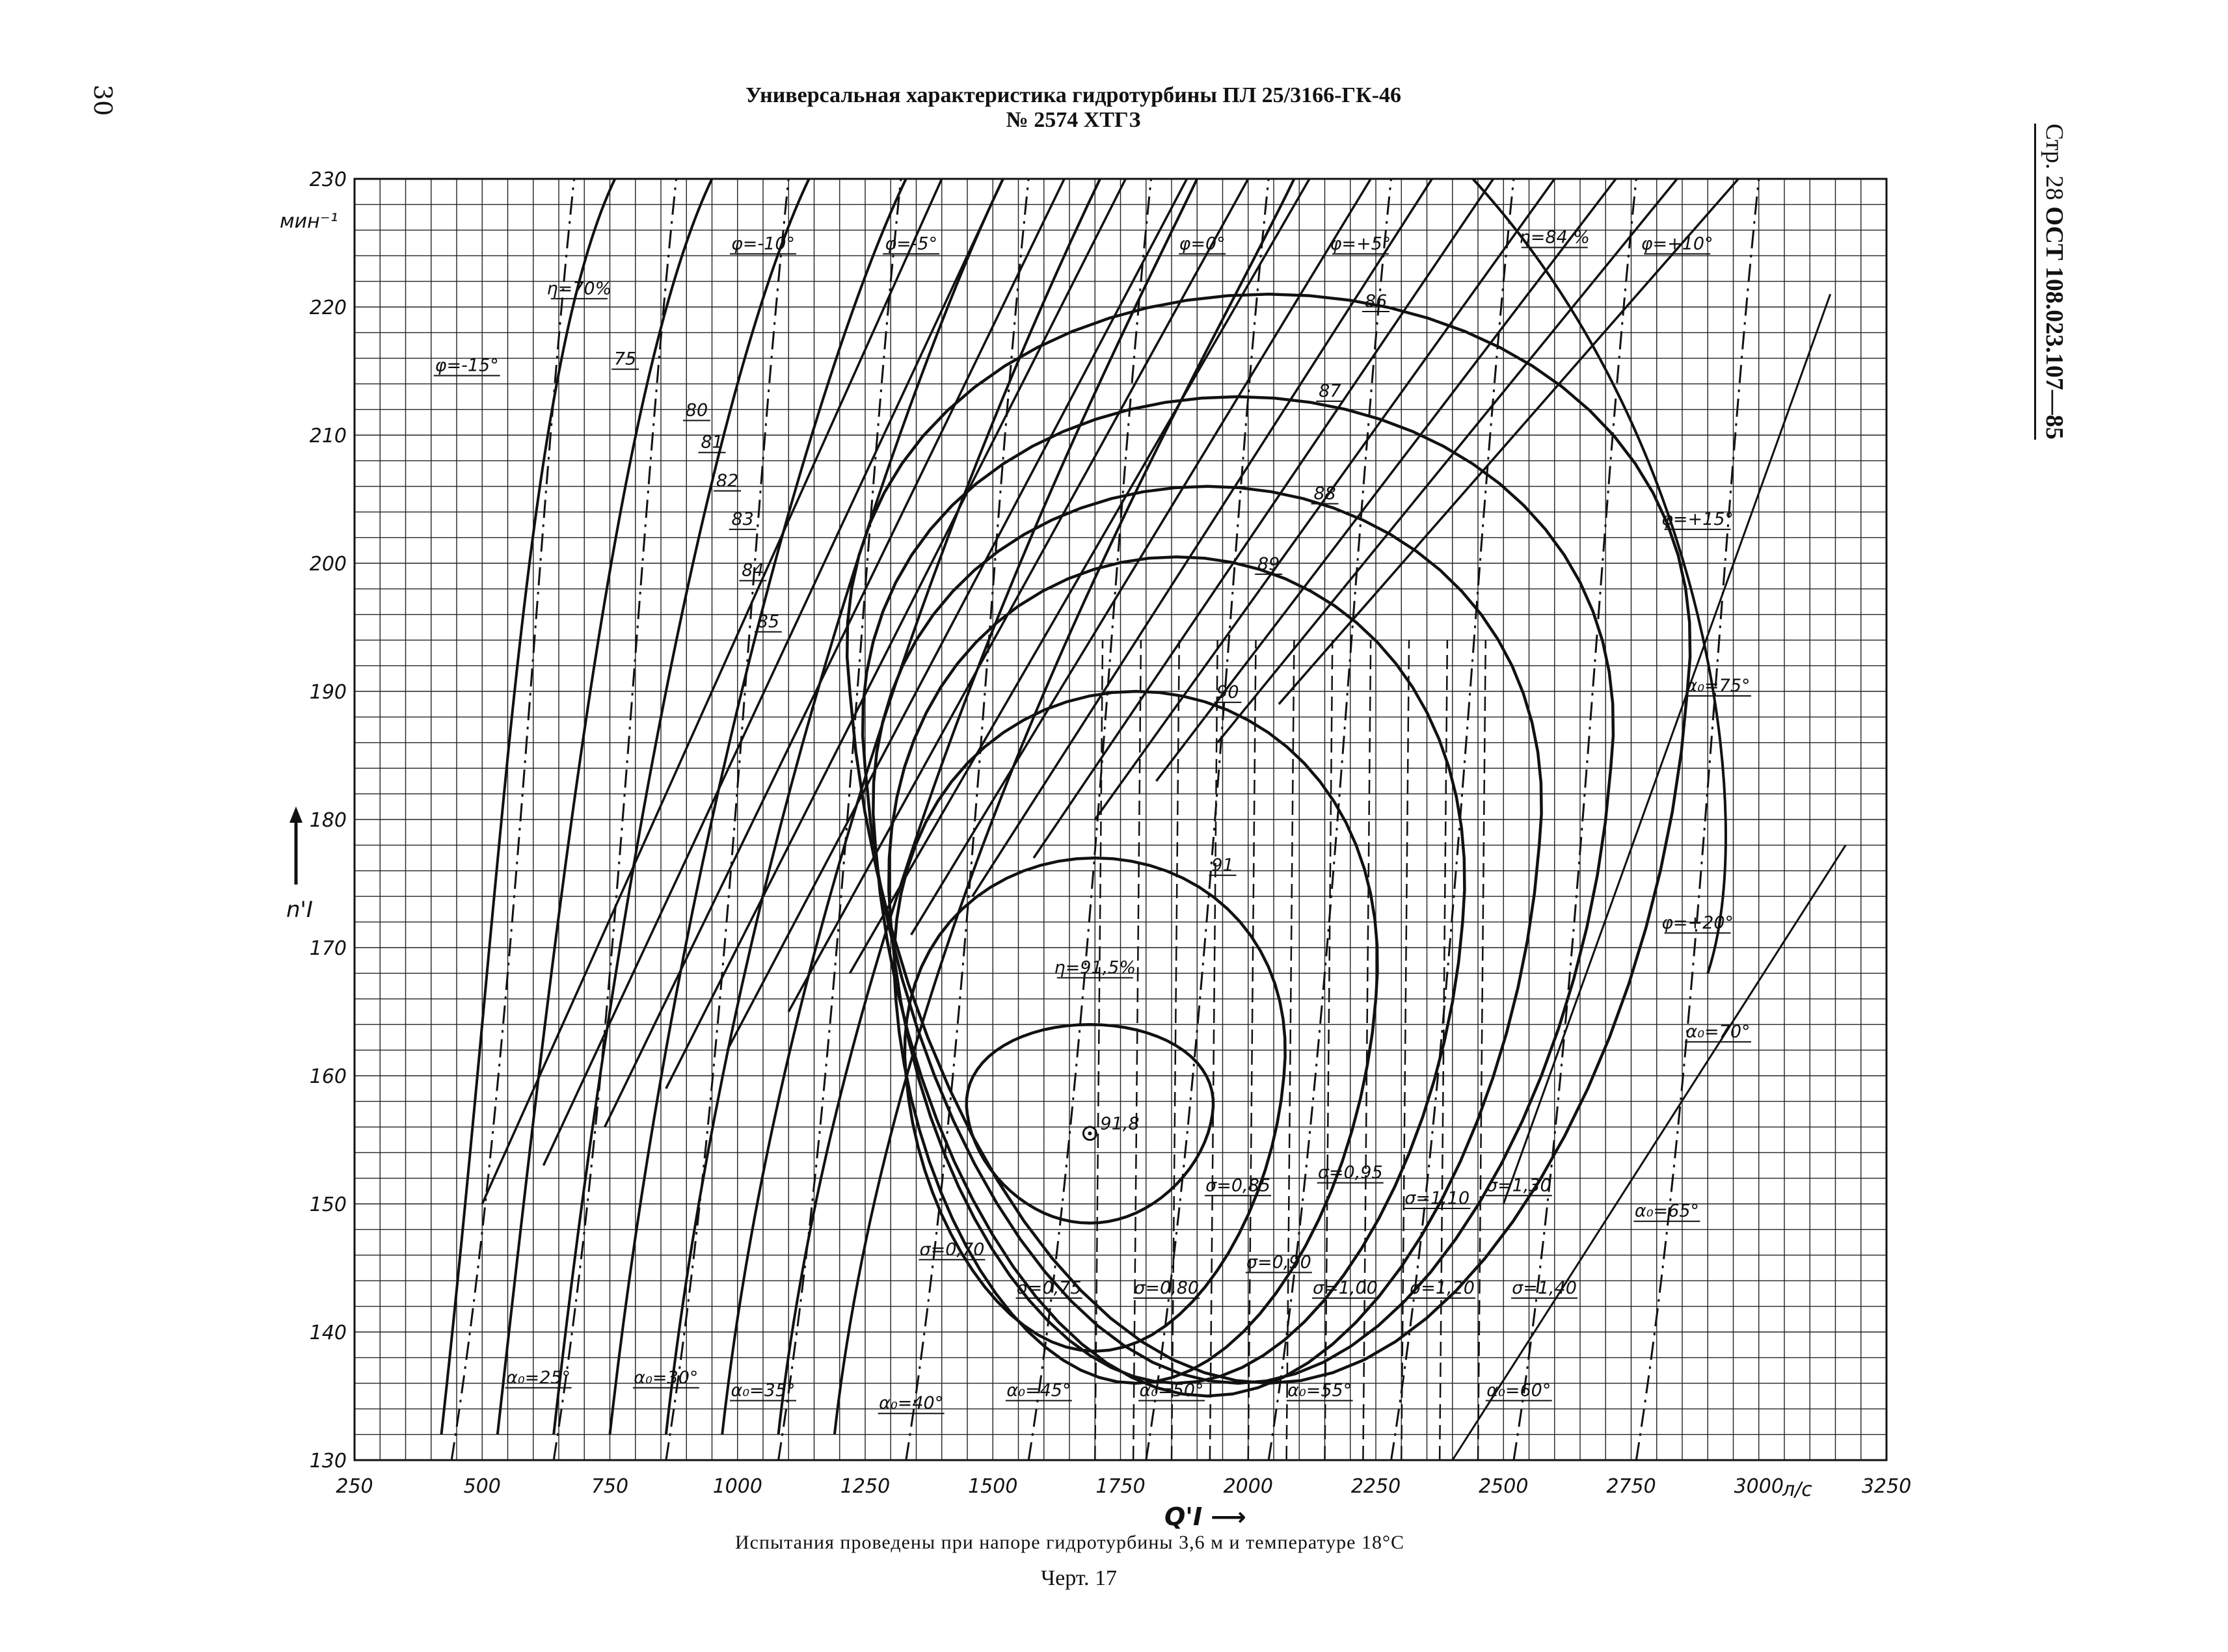  Describe the element at coordinates (742, 519) in the screenshot. I see `efficiency-label: 83` at that location.